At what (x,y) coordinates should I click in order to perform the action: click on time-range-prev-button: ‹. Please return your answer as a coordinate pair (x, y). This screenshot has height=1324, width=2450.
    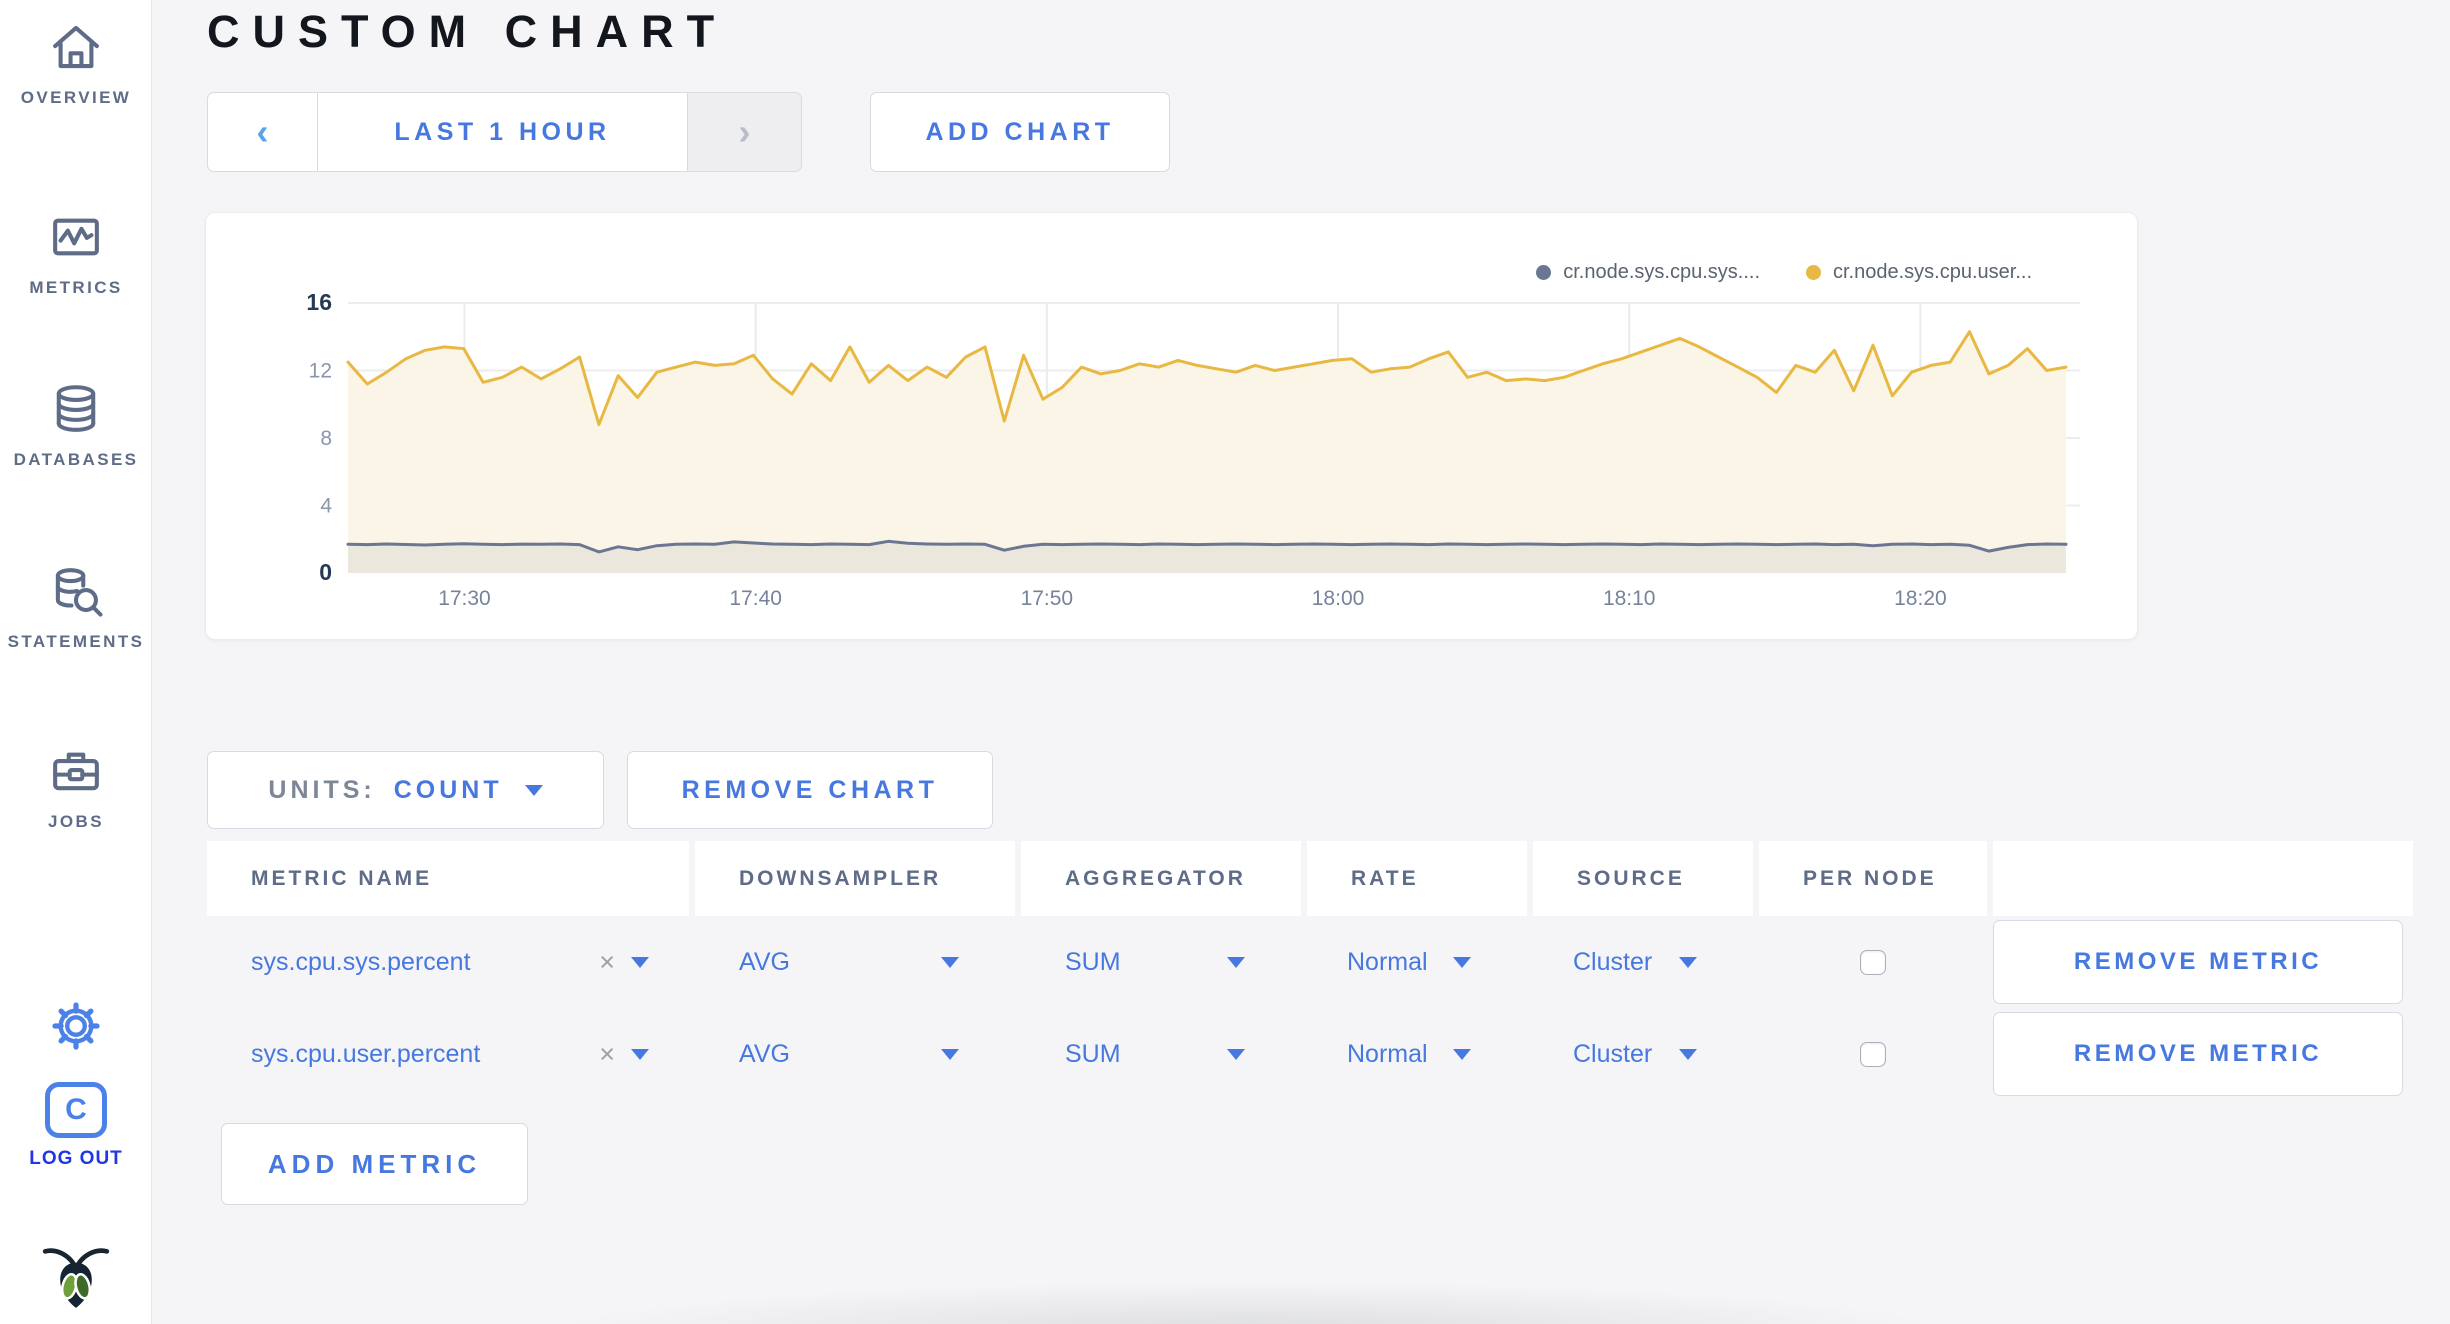
    Looking at the image, I should click on (263, 132).